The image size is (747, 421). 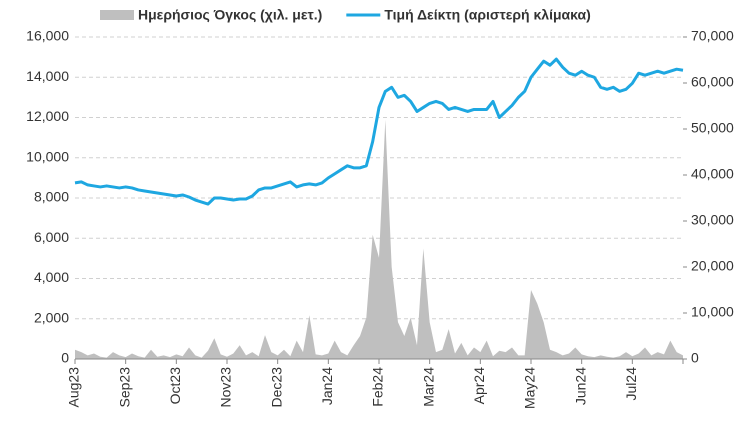 I want to click on y-tick-label: 12,000, so click(x=47, y=116).